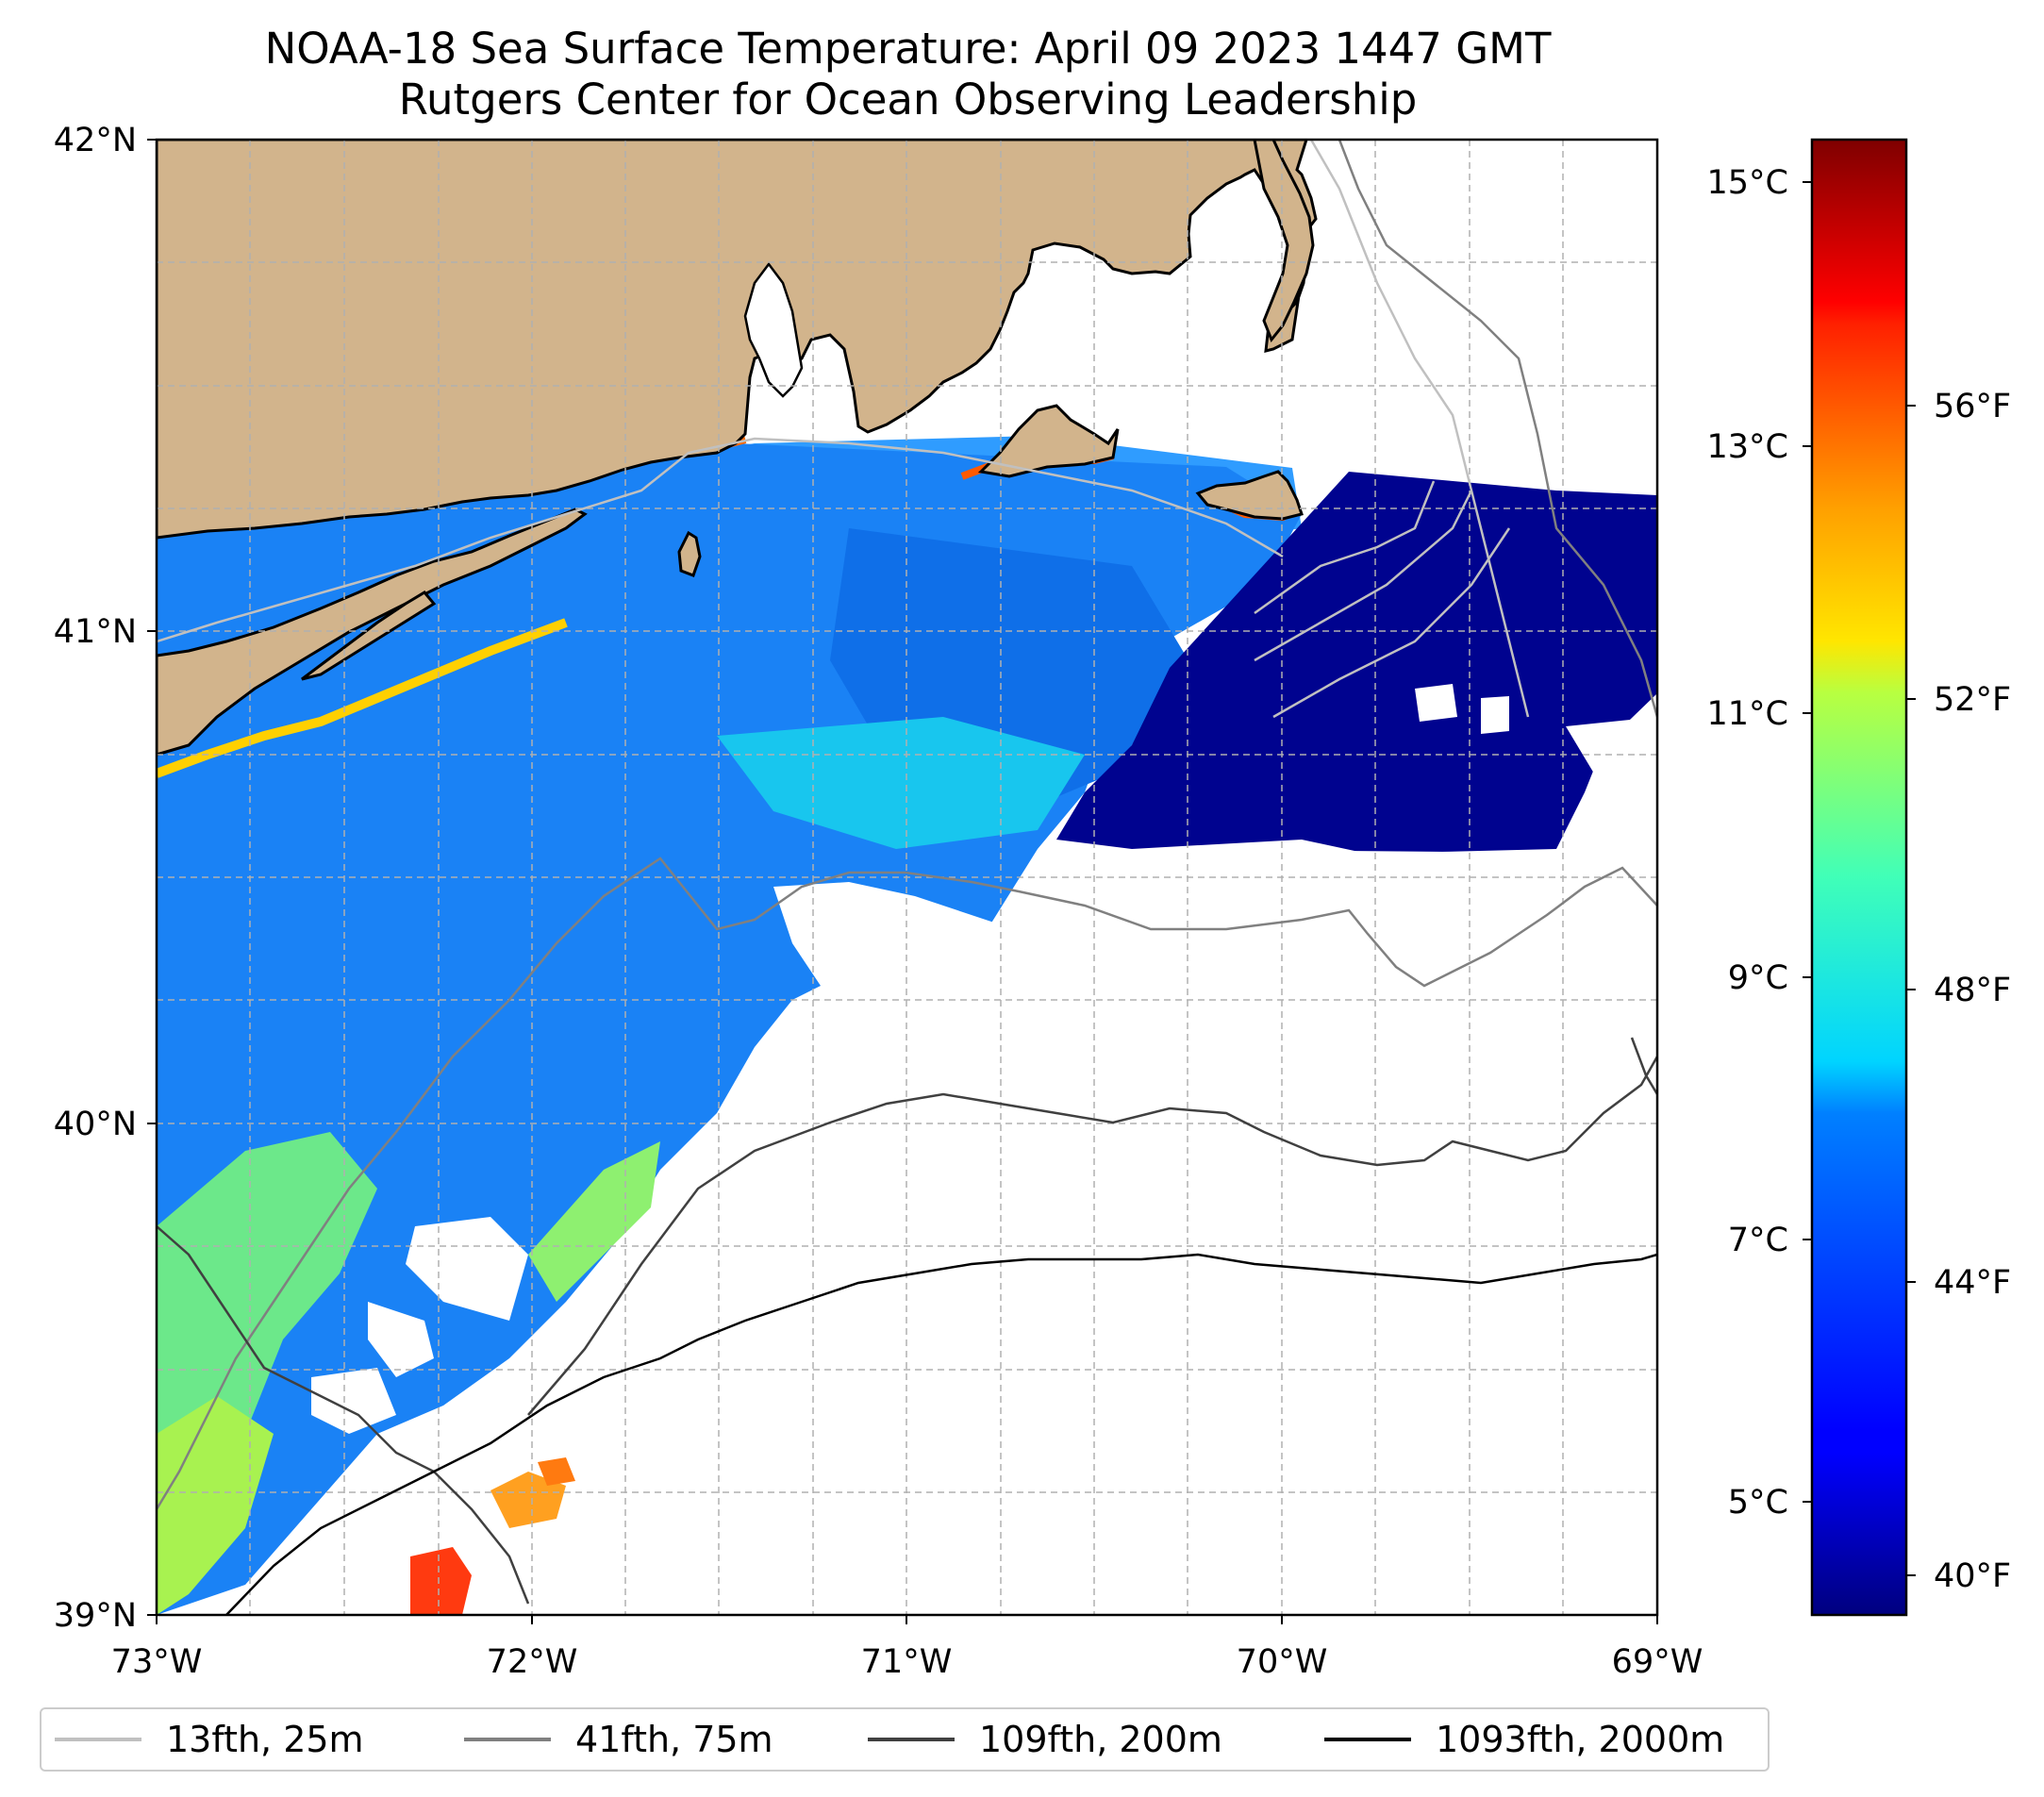 The height and width of the screenshot is (1797, 2044). Describe the element at coordinates (215, 1505) in the screenshot. I see `sst-southwest-yellowgreen` at that location.